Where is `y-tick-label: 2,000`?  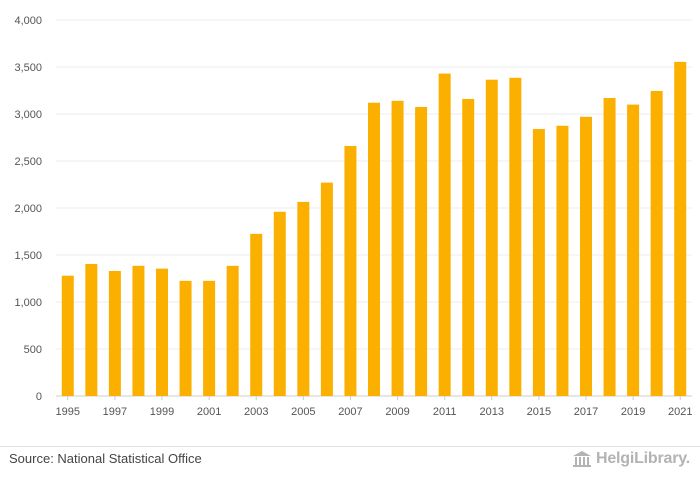 y-tick-label: 2,000 is located at coordinates (28, 209).